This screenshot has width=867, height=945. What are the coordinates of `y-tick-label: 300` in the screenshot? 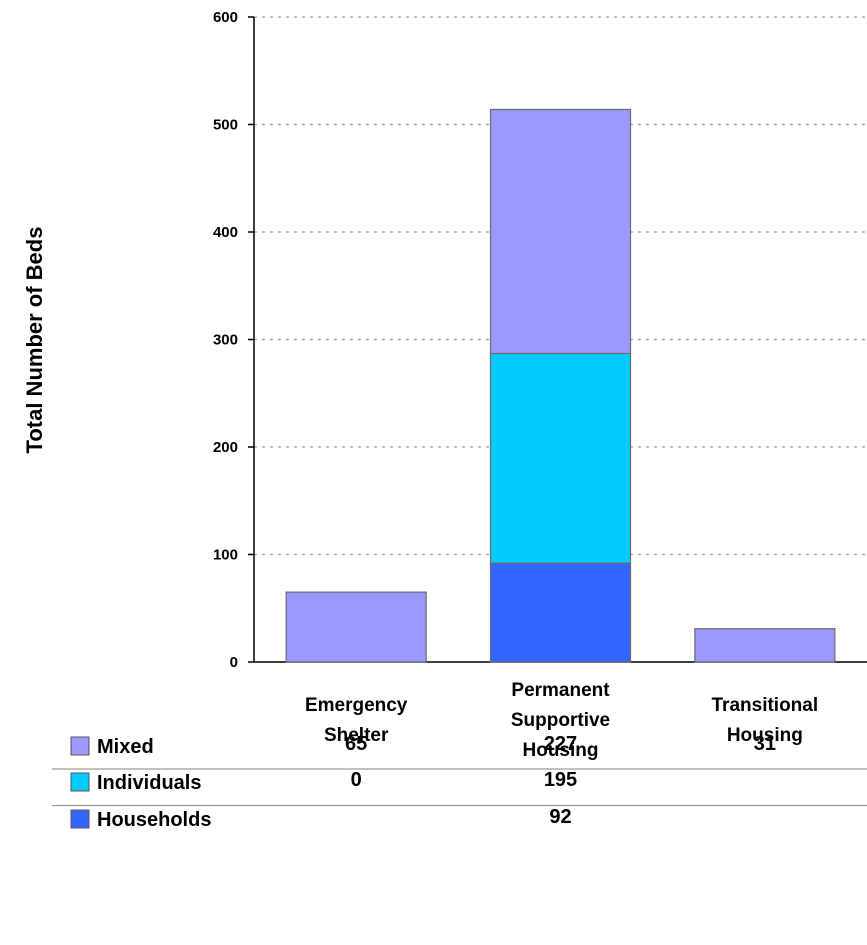 It's located at (225, 340).